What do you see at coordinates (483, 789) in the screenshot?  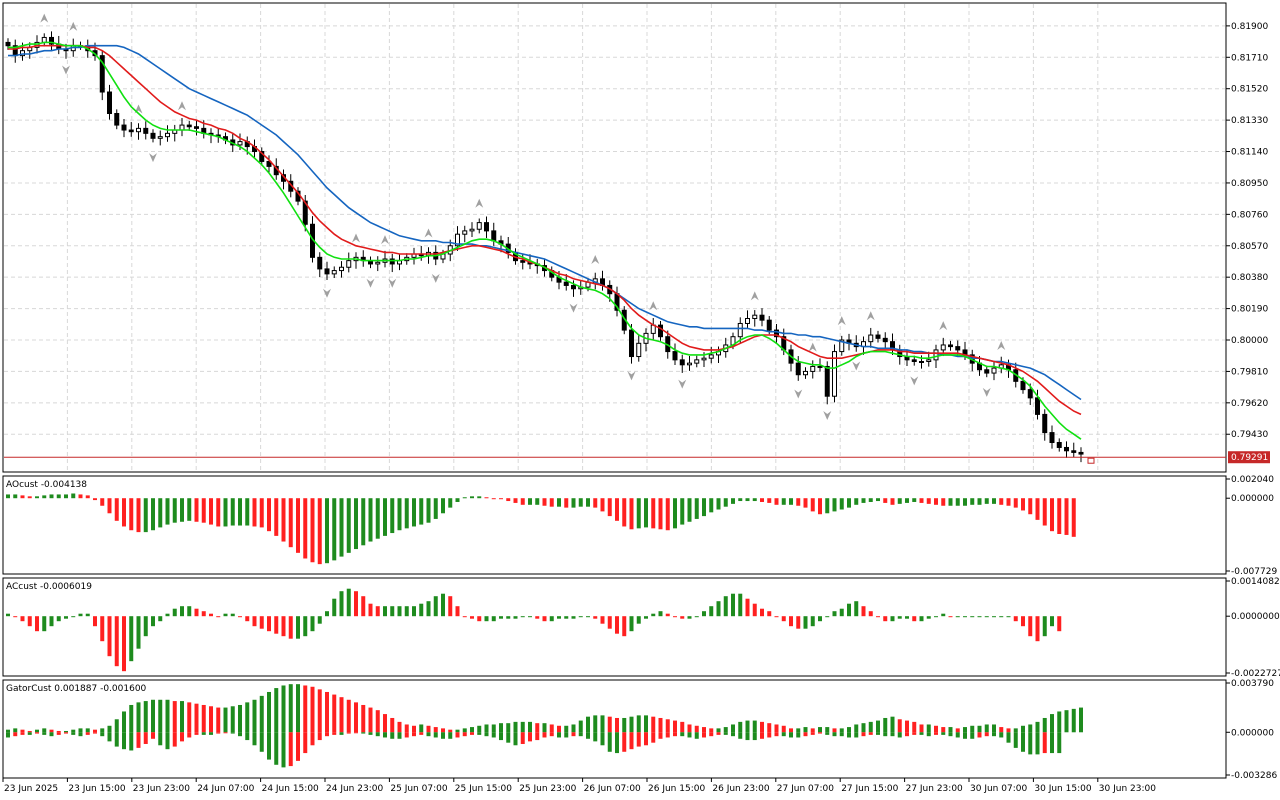 I see `time-axis-label: 25 Jun 15:00` at bounding box center [483, 789].